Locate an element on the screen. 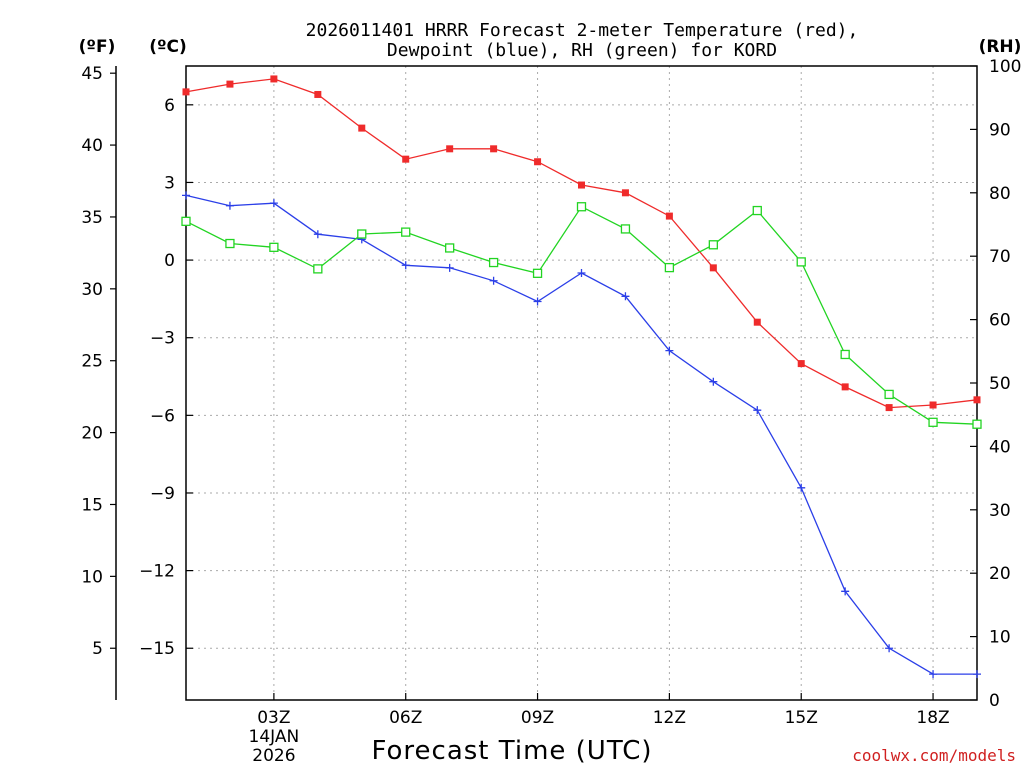 Image resolution: width=1024 pixels, height=768 pixels. celsius-tick-label: 3 is located at coordinates (169, 183).